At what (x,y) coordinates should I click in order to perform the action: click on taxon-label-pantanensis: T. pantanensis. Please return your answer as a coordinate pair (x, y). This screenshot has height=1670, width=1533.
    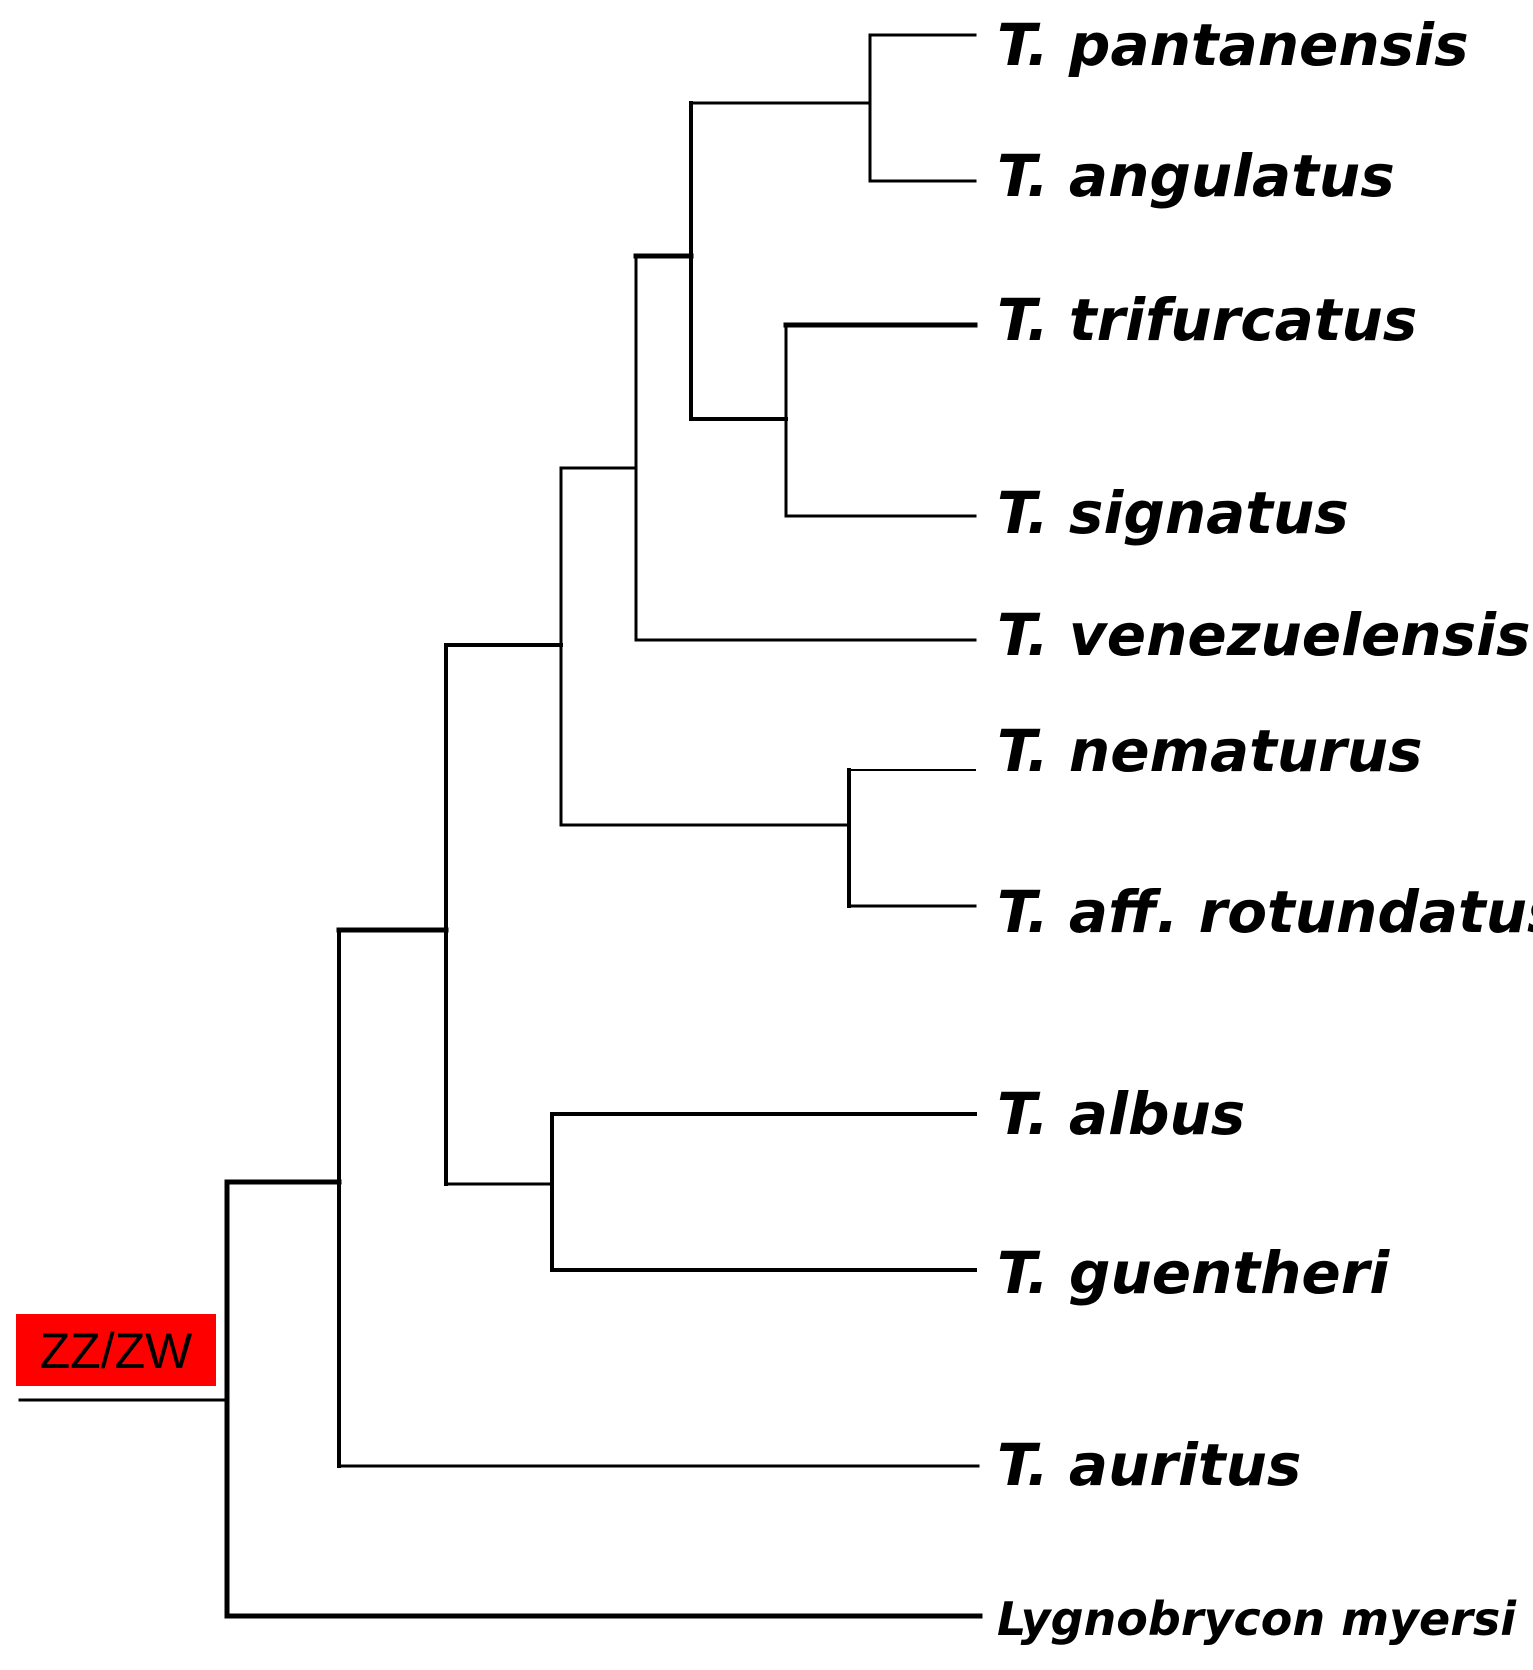
    Looking at the image, I should click on (1233, 45).